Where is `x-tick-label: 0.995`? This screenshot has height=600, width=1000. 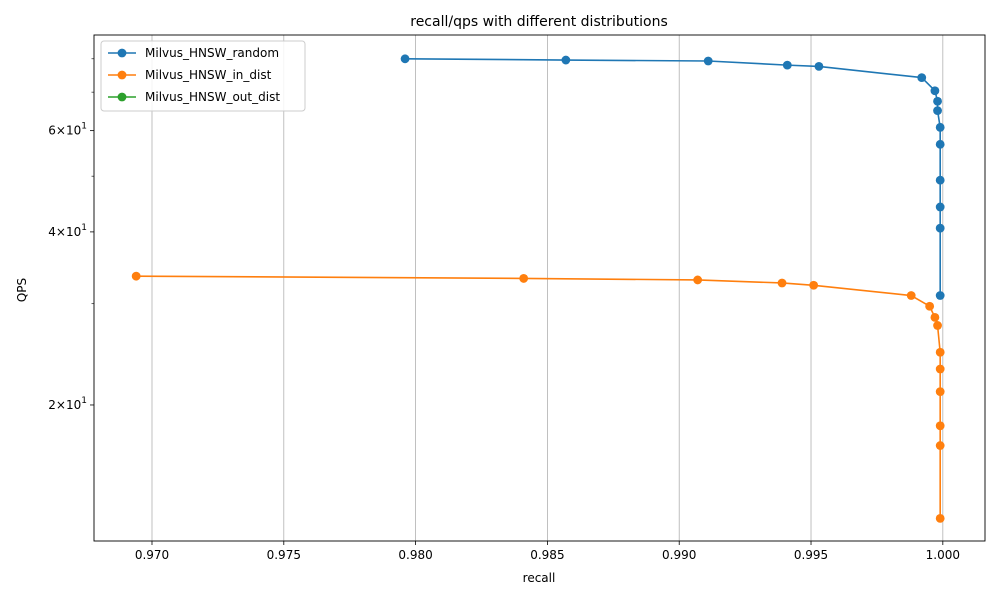
x-tick-label: 0.995 is located at coordinates (811, 555).